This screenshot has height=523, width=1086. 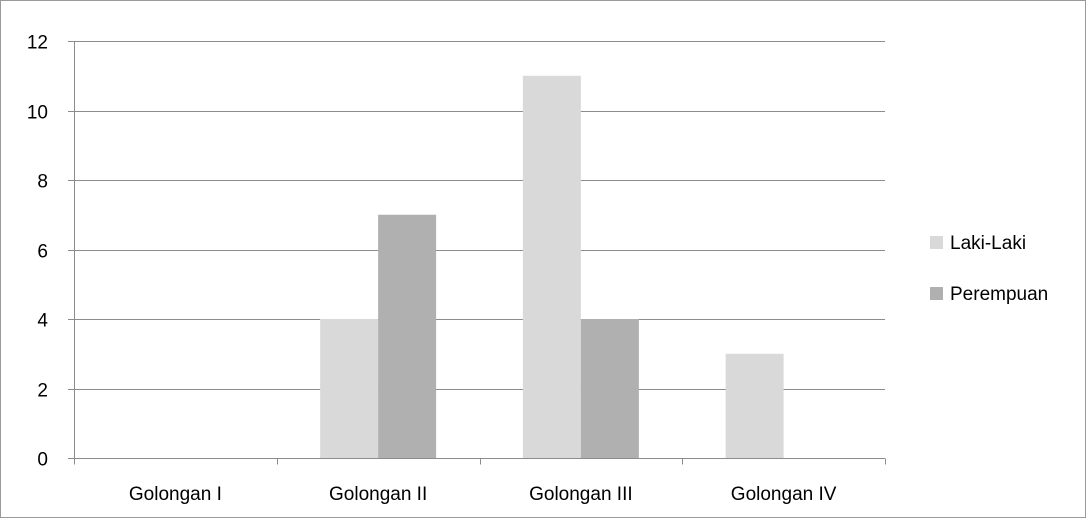 I want to click on y-tick-label: 8, so click(x=42, y=182).